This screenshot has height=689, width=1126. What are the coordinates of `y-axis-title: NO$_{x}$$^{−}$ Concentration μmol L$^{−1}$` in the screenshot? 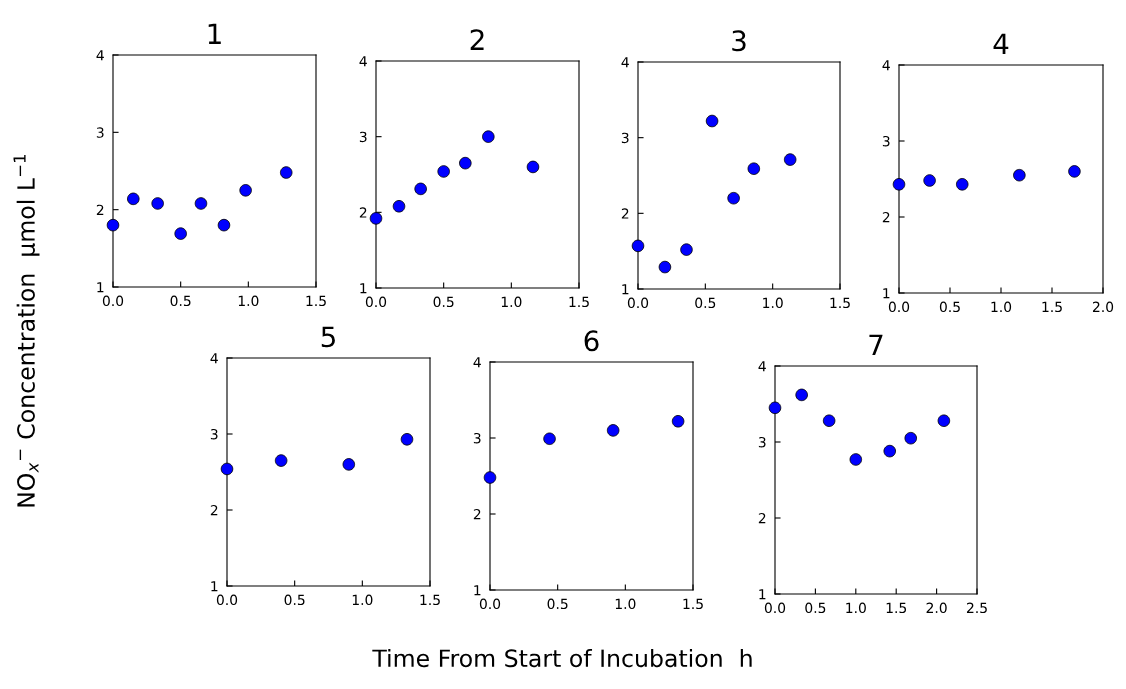 It's located at (26, 330).